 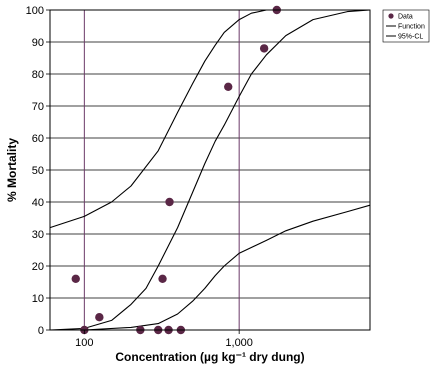 What do you see at coordinates (35, 11) in the screenshot?
I see `y-tick-label: 100` at bounding box center [35, 11].